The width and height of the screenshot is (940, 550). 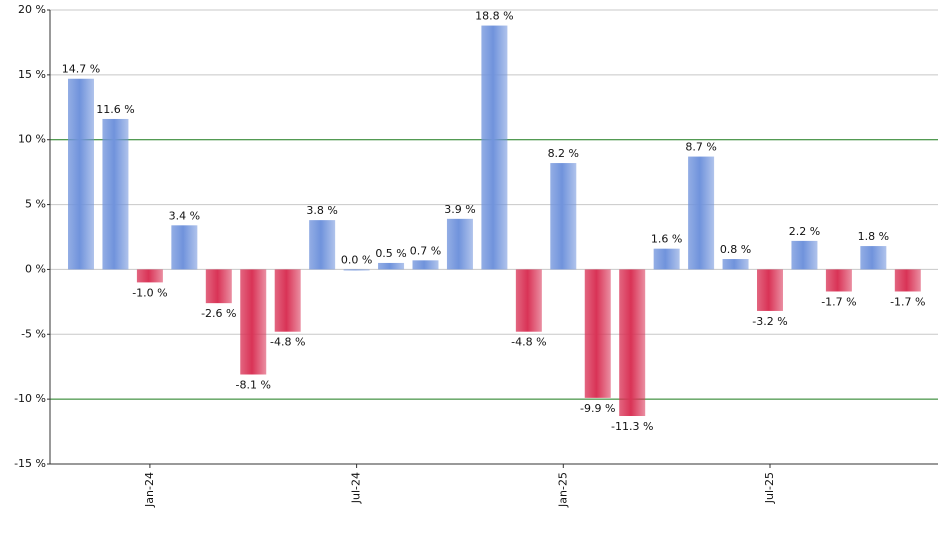 What do you see at coordinates (632, 426) in the screenshot?
I see `value-label: -11.3 %` at bounding box center [632, 426].